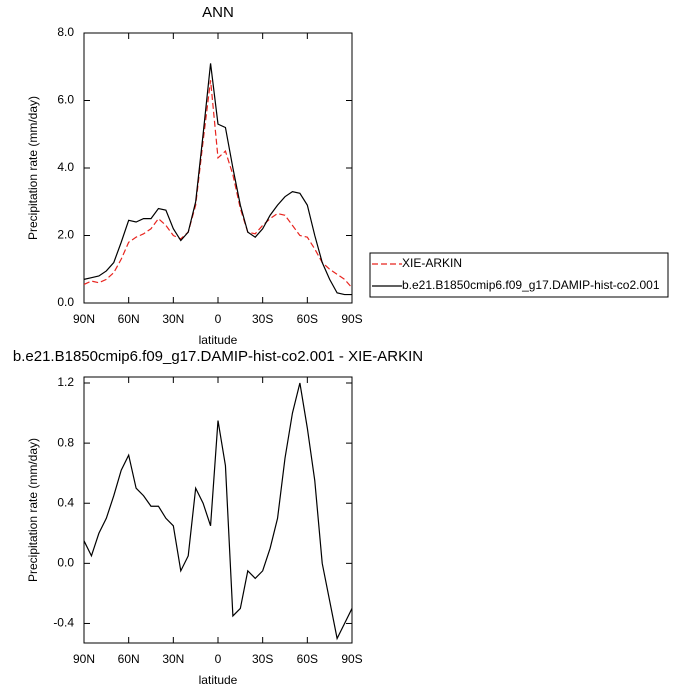  I want to click on y-tick-label: 6.0, so click(65, 100).